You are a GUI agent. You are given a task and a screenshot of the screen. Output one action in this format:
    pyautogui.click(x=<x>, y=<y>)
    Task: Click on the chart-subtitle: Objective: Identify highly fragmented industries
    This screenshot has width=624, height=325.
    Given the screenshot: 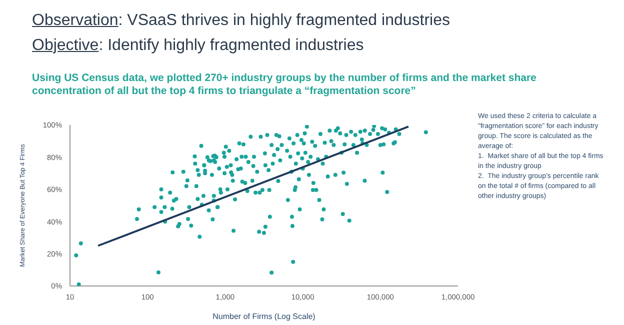 What is the action you would take?
    pyautogui.click(x=198, y=46)
    